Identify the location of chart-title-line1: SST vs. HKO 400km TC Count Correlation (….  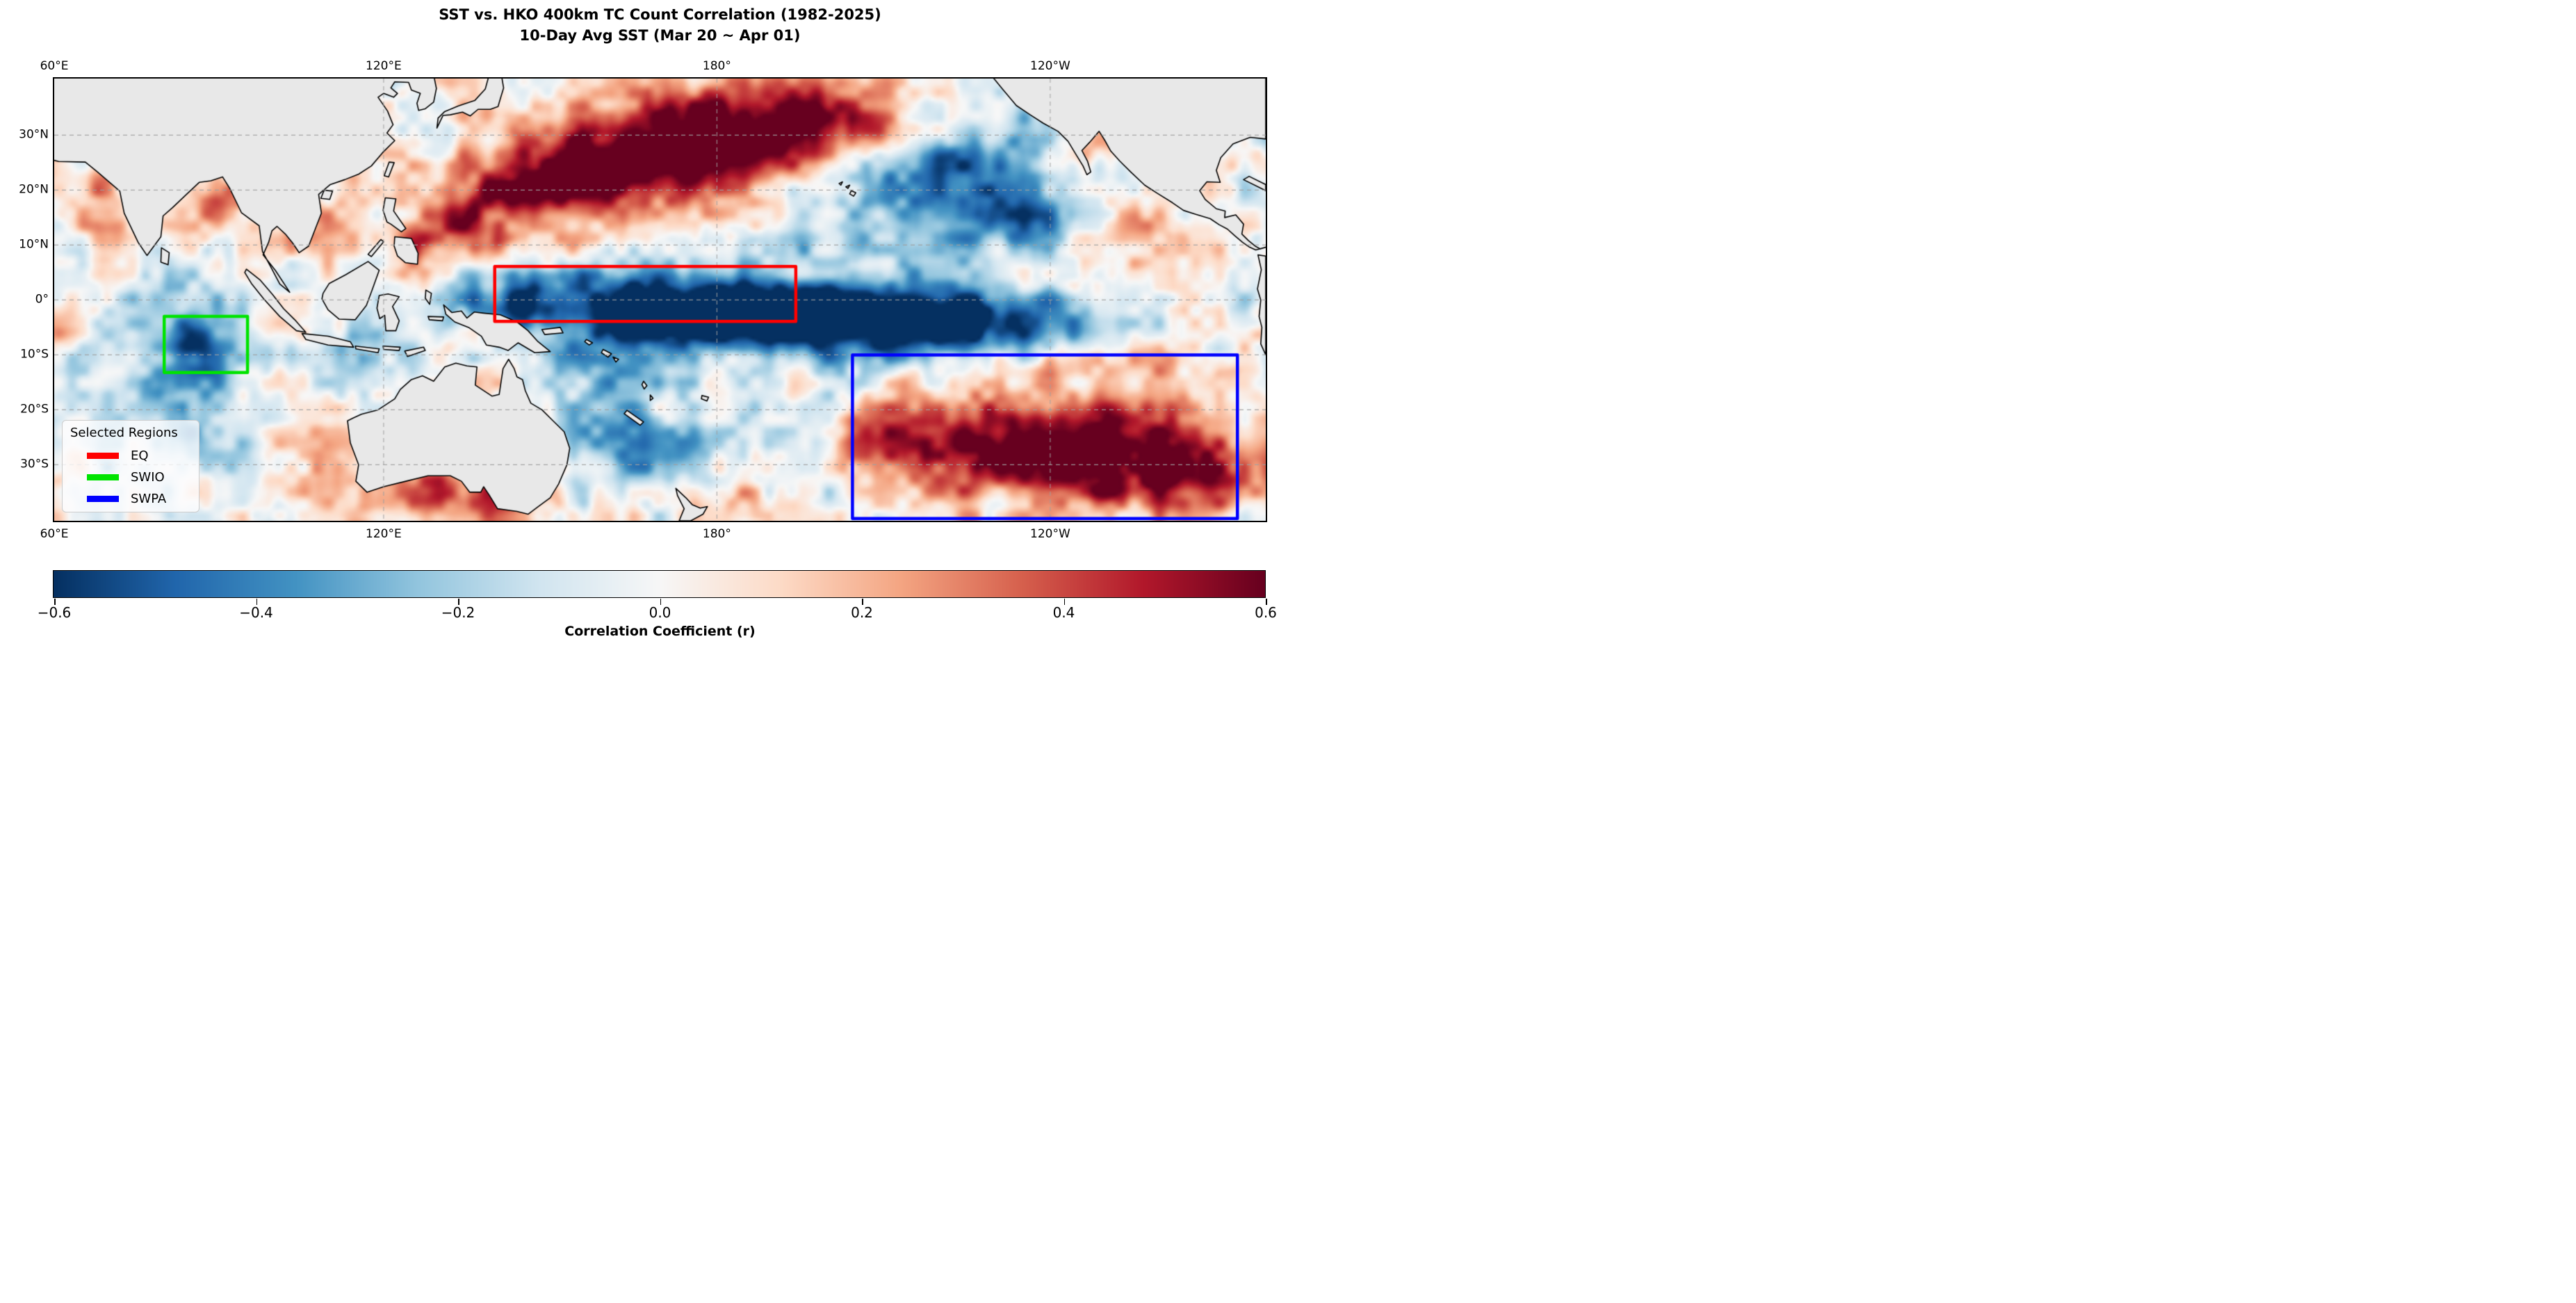
(660, 14).